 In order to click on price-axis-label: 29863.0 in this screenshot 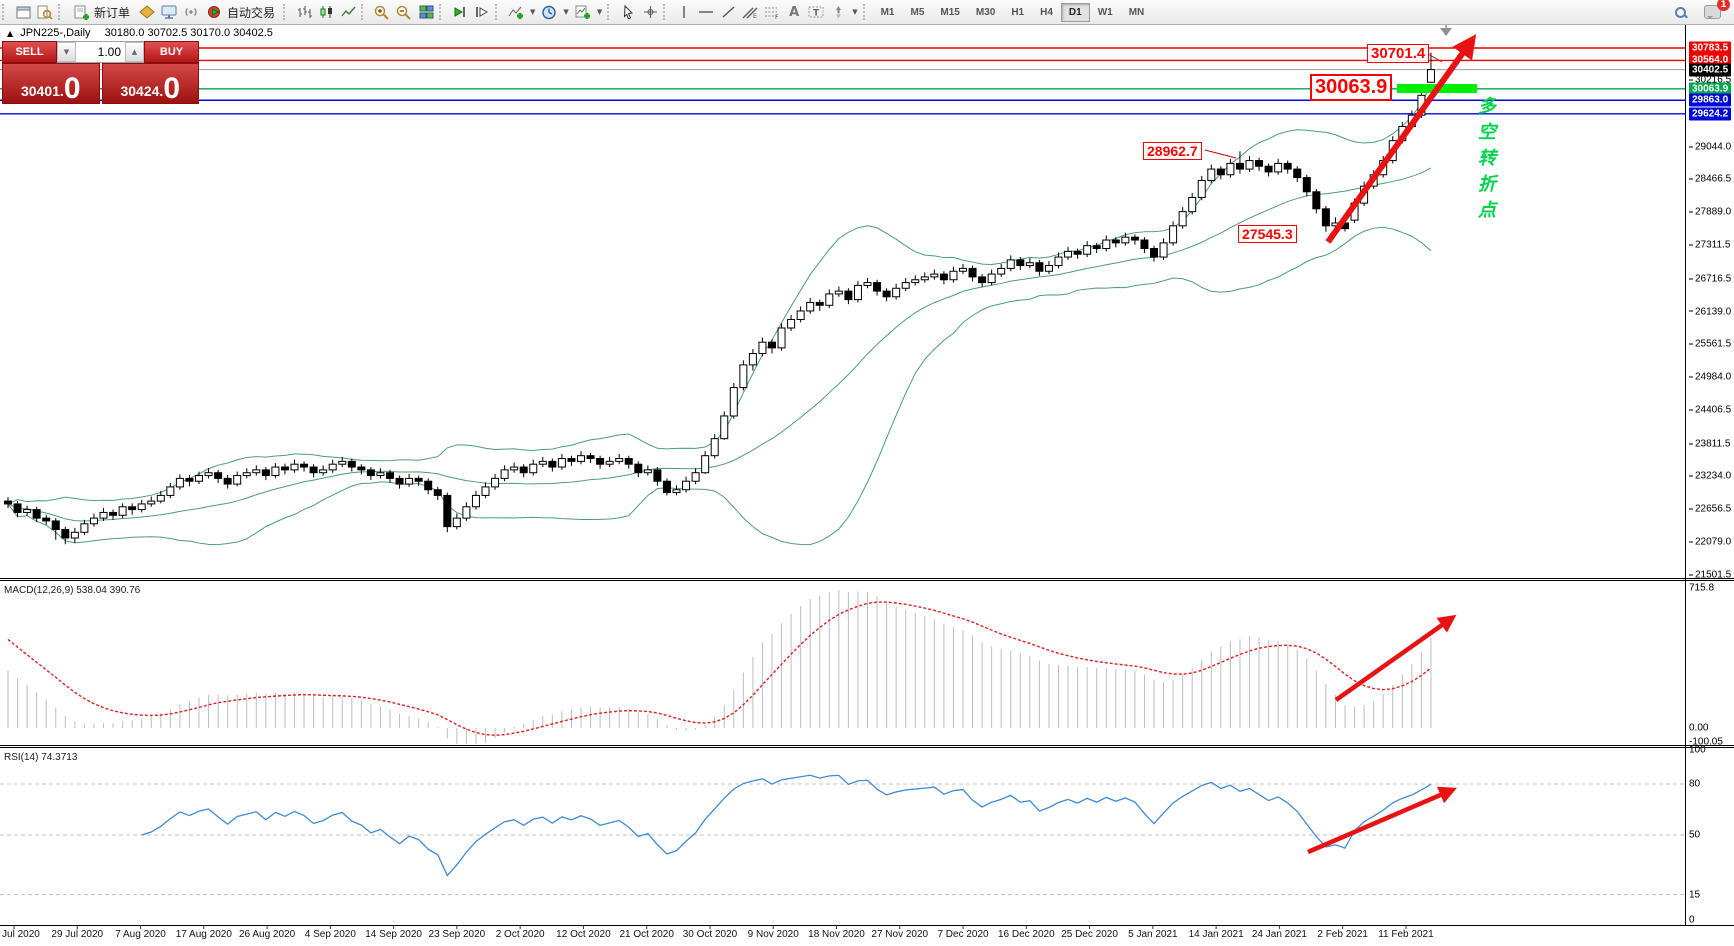, I will do `click(1710, 100)`.